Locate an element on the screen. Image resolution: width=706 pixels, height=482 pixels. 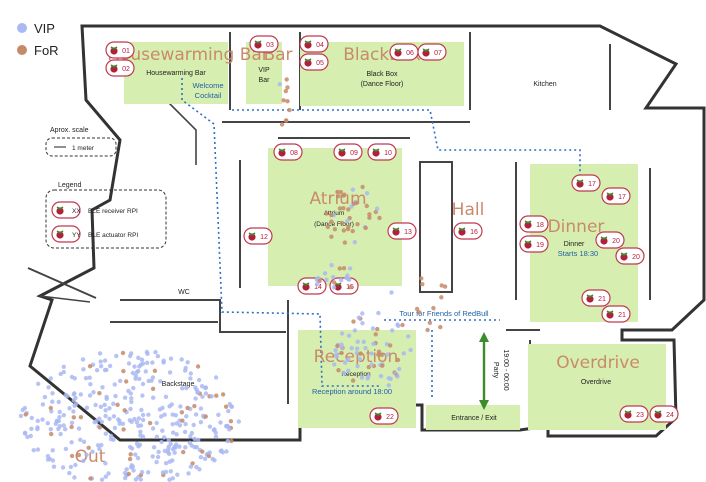
rpi-badge-number: 14 is located at coordinates (318, 287).